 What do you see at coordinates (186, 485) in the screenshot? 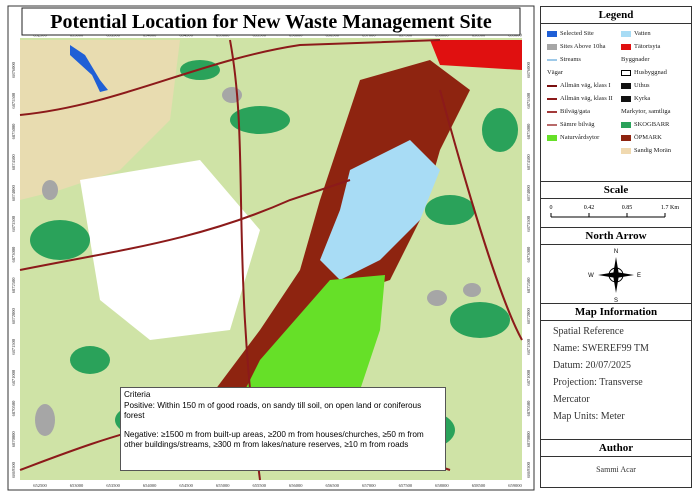
I see `x-coordinate-label: 654500` at bounding box center [186, 485].